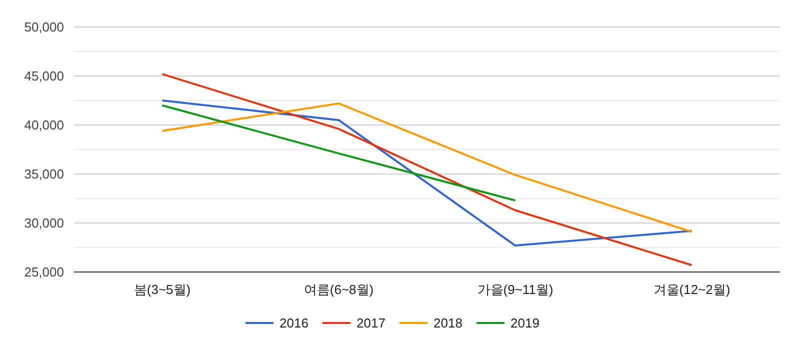  What do you see at coordinates (44, 223) in the screenshot?
I see `y-tick-label: 30,000` at bounding box center [44, 223].